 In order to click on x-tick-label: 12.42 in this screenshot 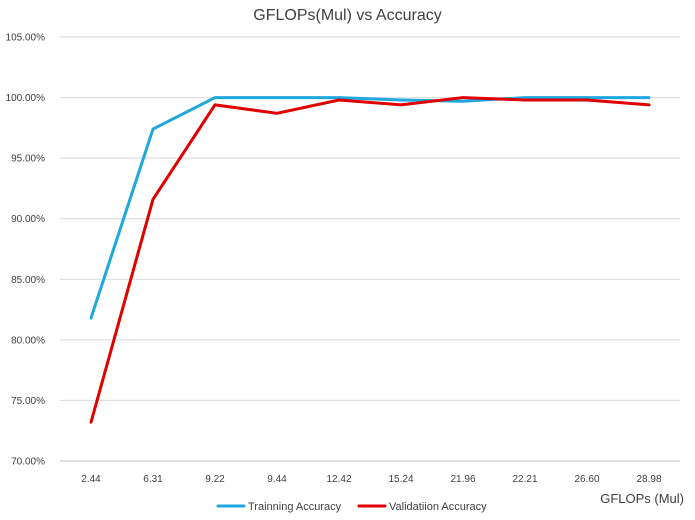, I will do `click(338, 479)`.